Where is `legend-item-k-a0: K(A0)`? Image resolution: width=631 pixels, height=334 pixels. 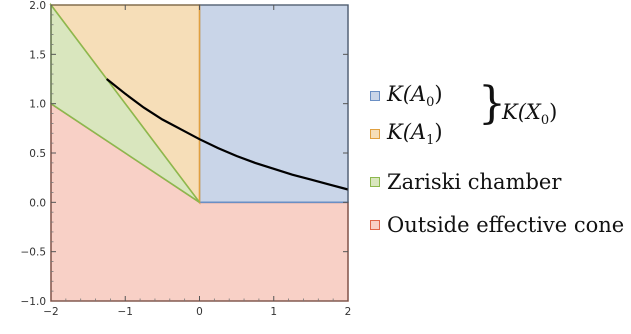
legend-item-k-a0: K(A0) is located at coordinates (406, 96).